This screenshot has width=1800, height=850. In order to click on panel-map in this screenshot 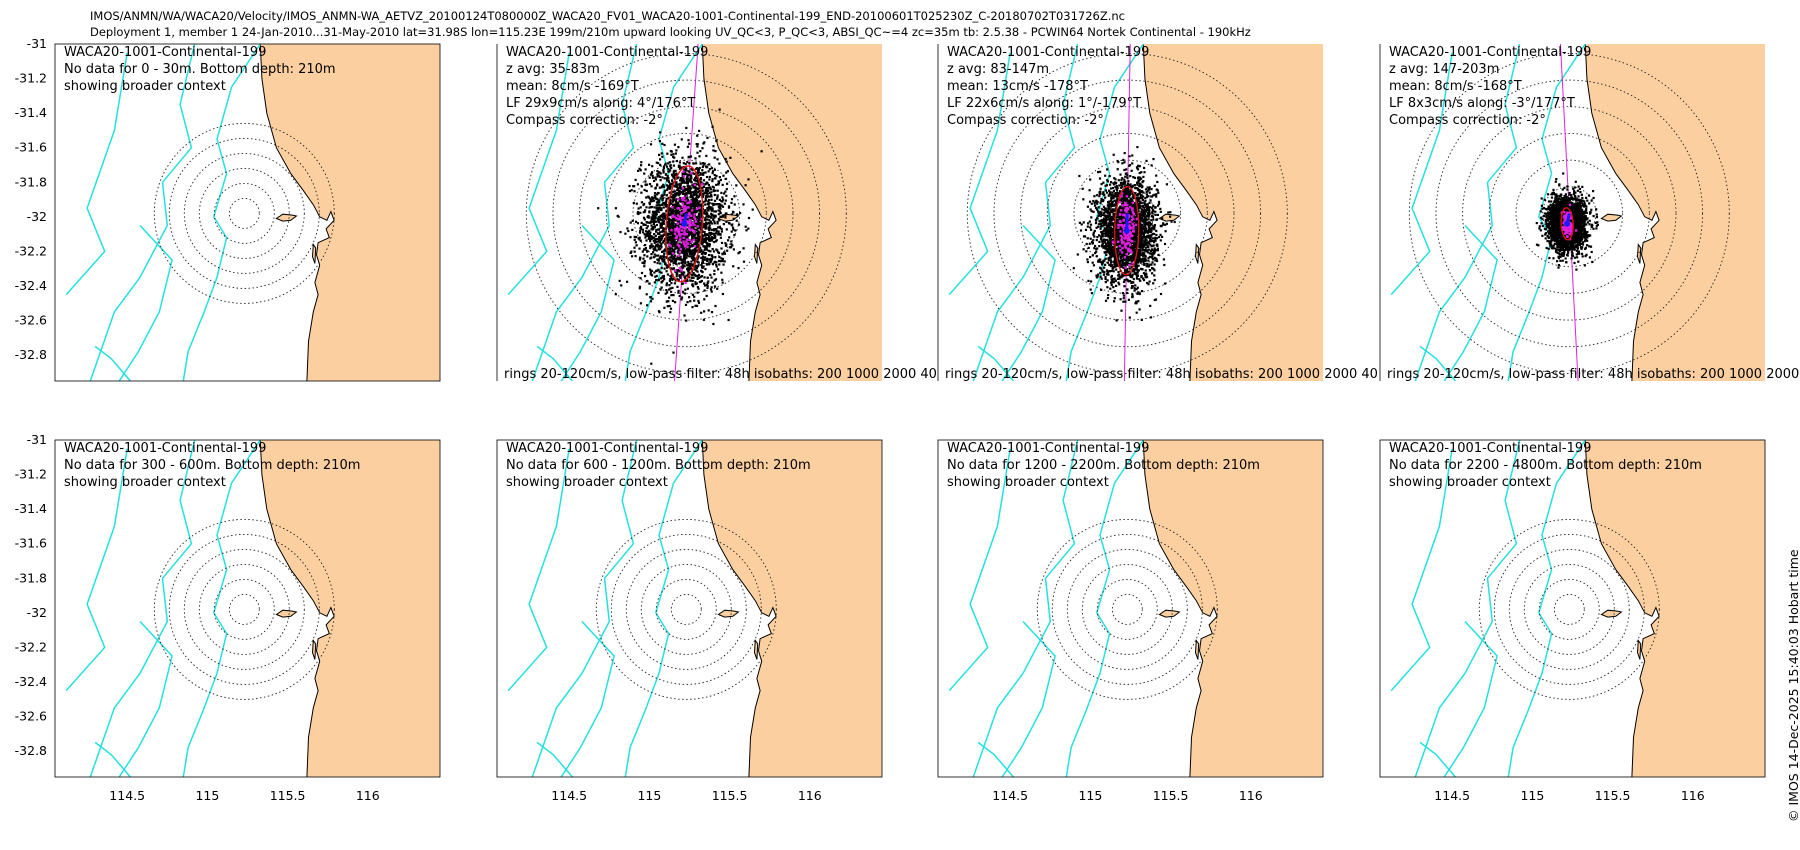, I will do `click(694, 212)`.